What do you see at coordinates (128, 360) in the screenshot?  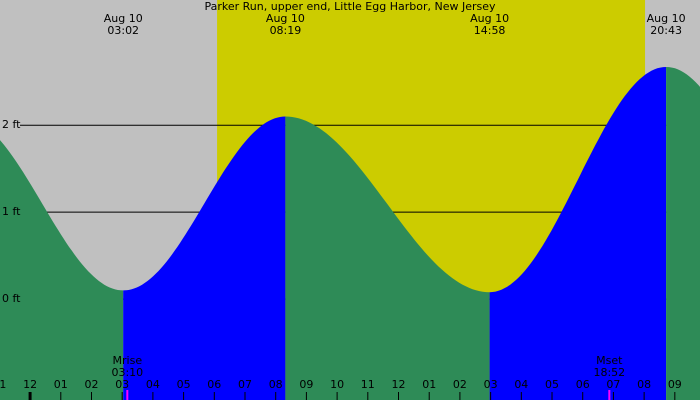 I see `moon-label: Mrise` at bounding box center [128, 360].